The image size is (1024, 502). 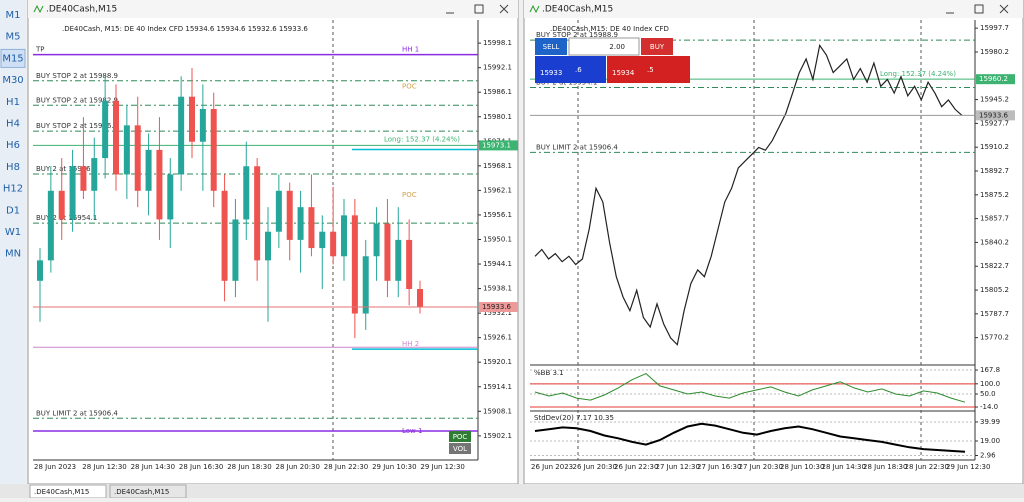 I want to click on y-tick-label: 15926.1, so click(x=497, y=338).